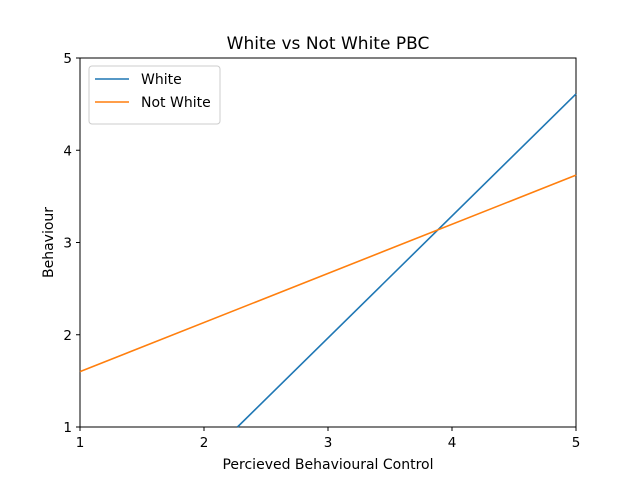 The image size is (640, 480). I want to click on y-tick-label: 4, so click(67, 151).